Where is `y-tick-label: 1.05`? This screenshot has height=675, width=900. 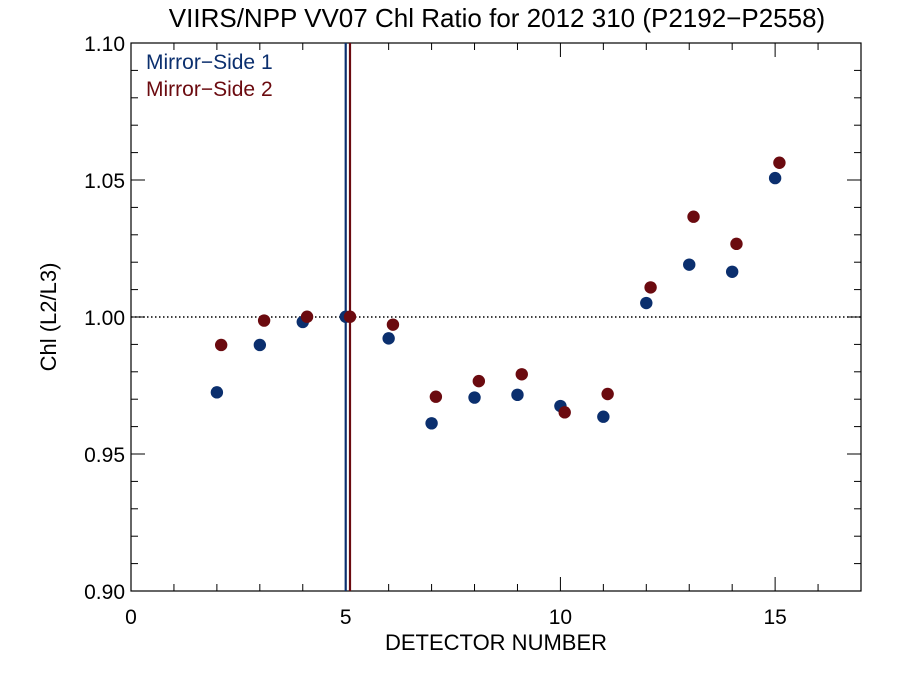 y-tick-label: 1.05 is located at coordinates (104, 181).